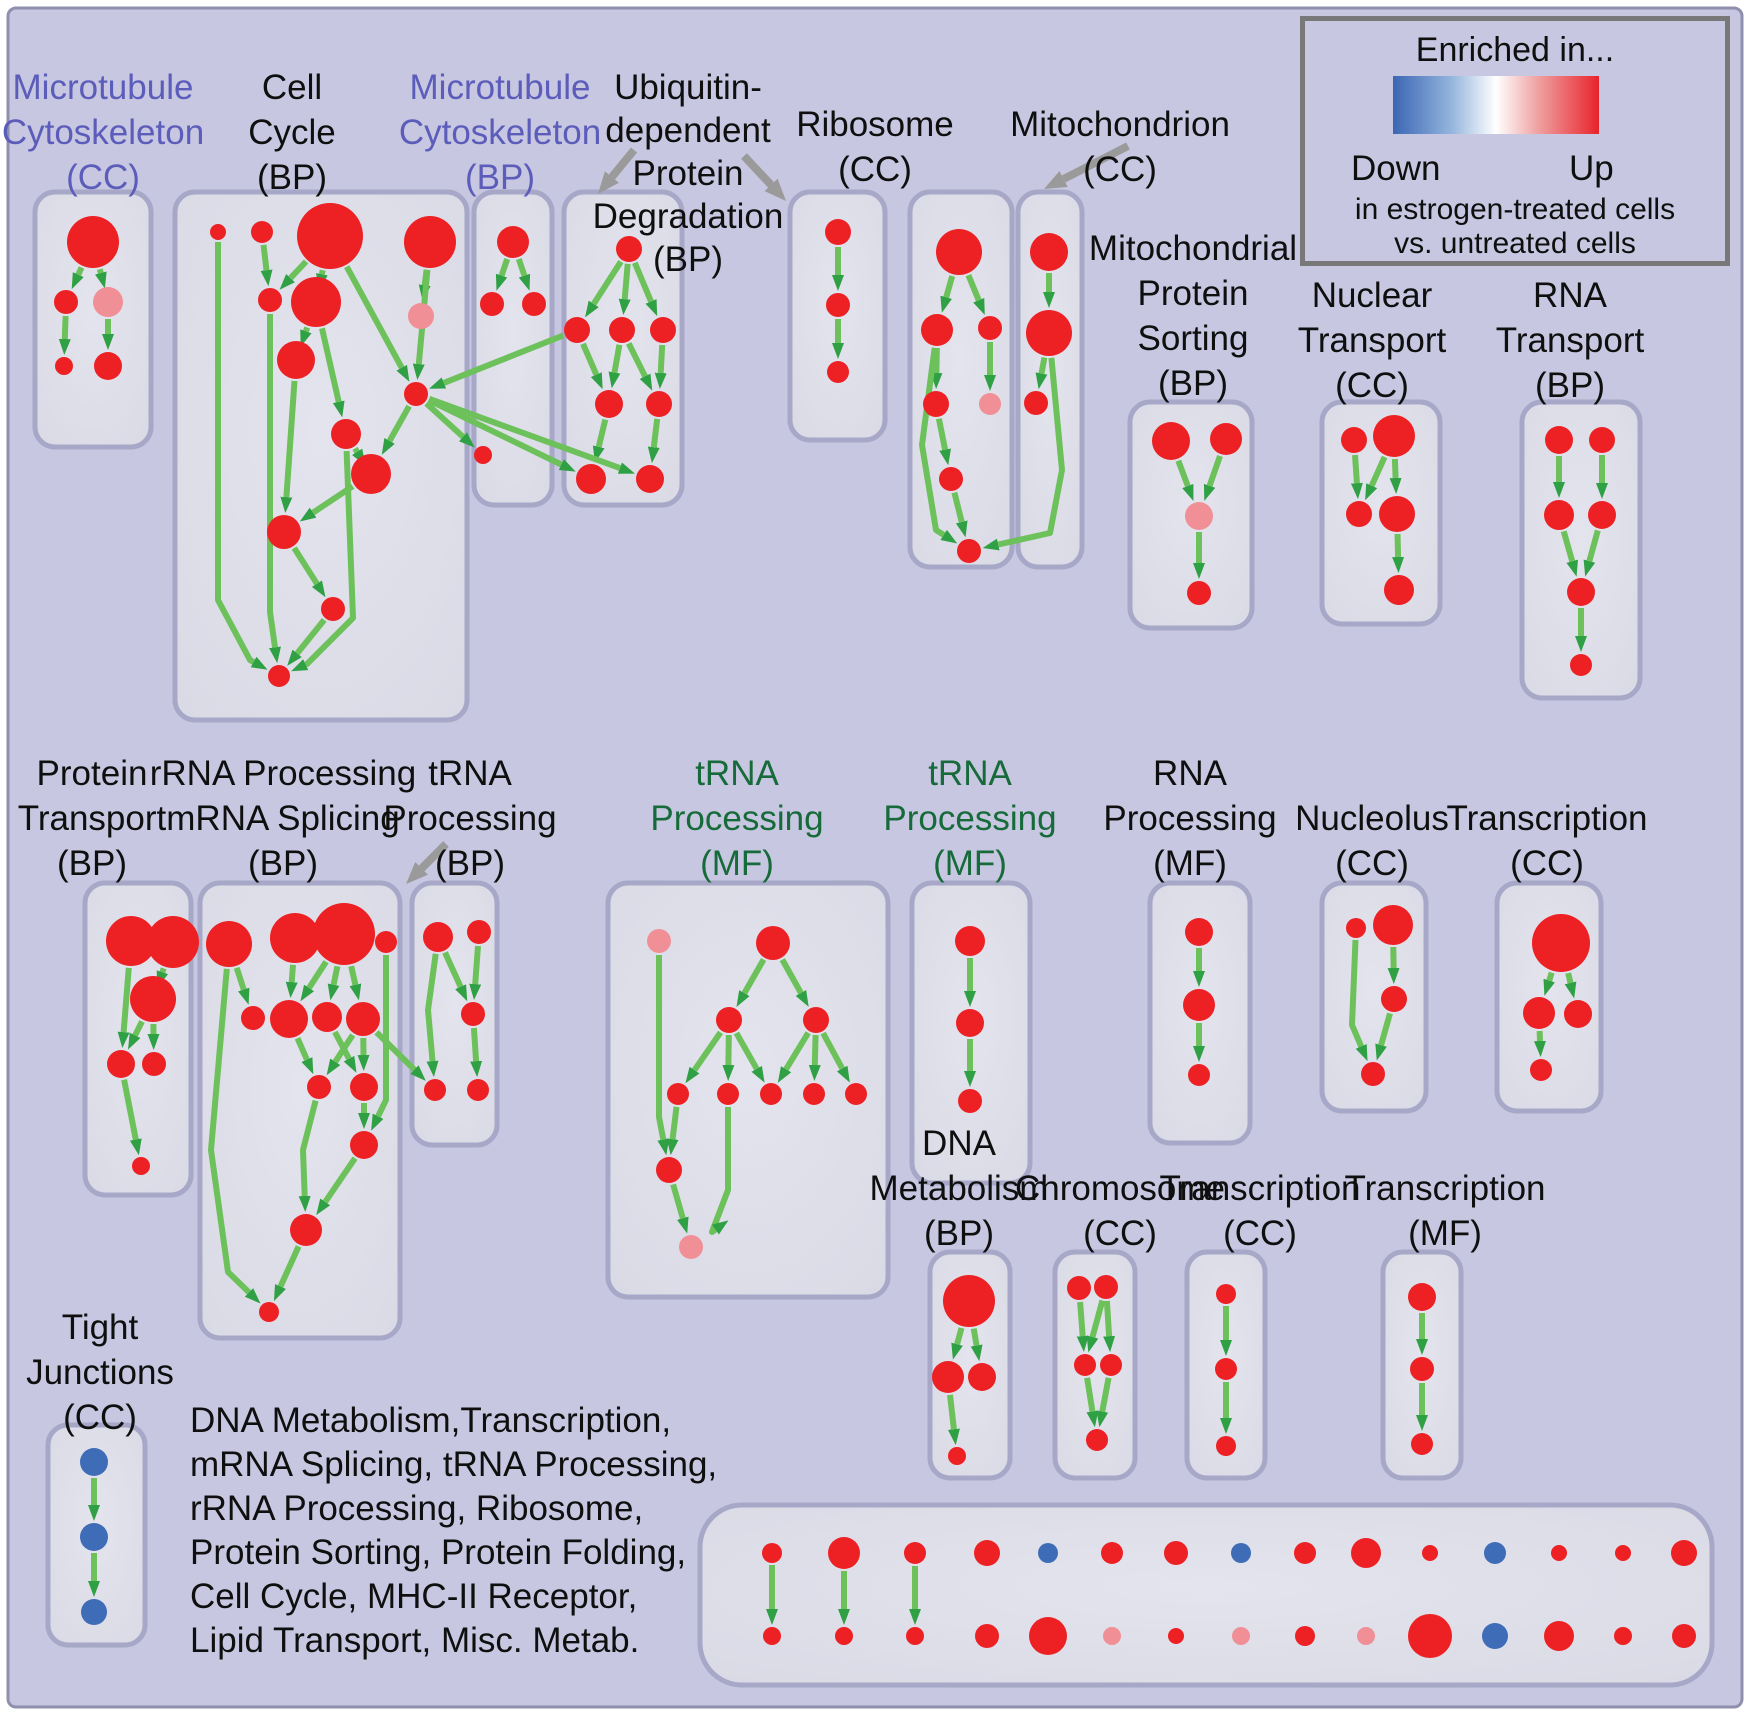 This screenshot has height=1715, width=1750. What do you see at coordinates (476, 1052) in the screenshot?
I see `edge-trna-bp-z3-z5` at bounding box center [476, 1052].